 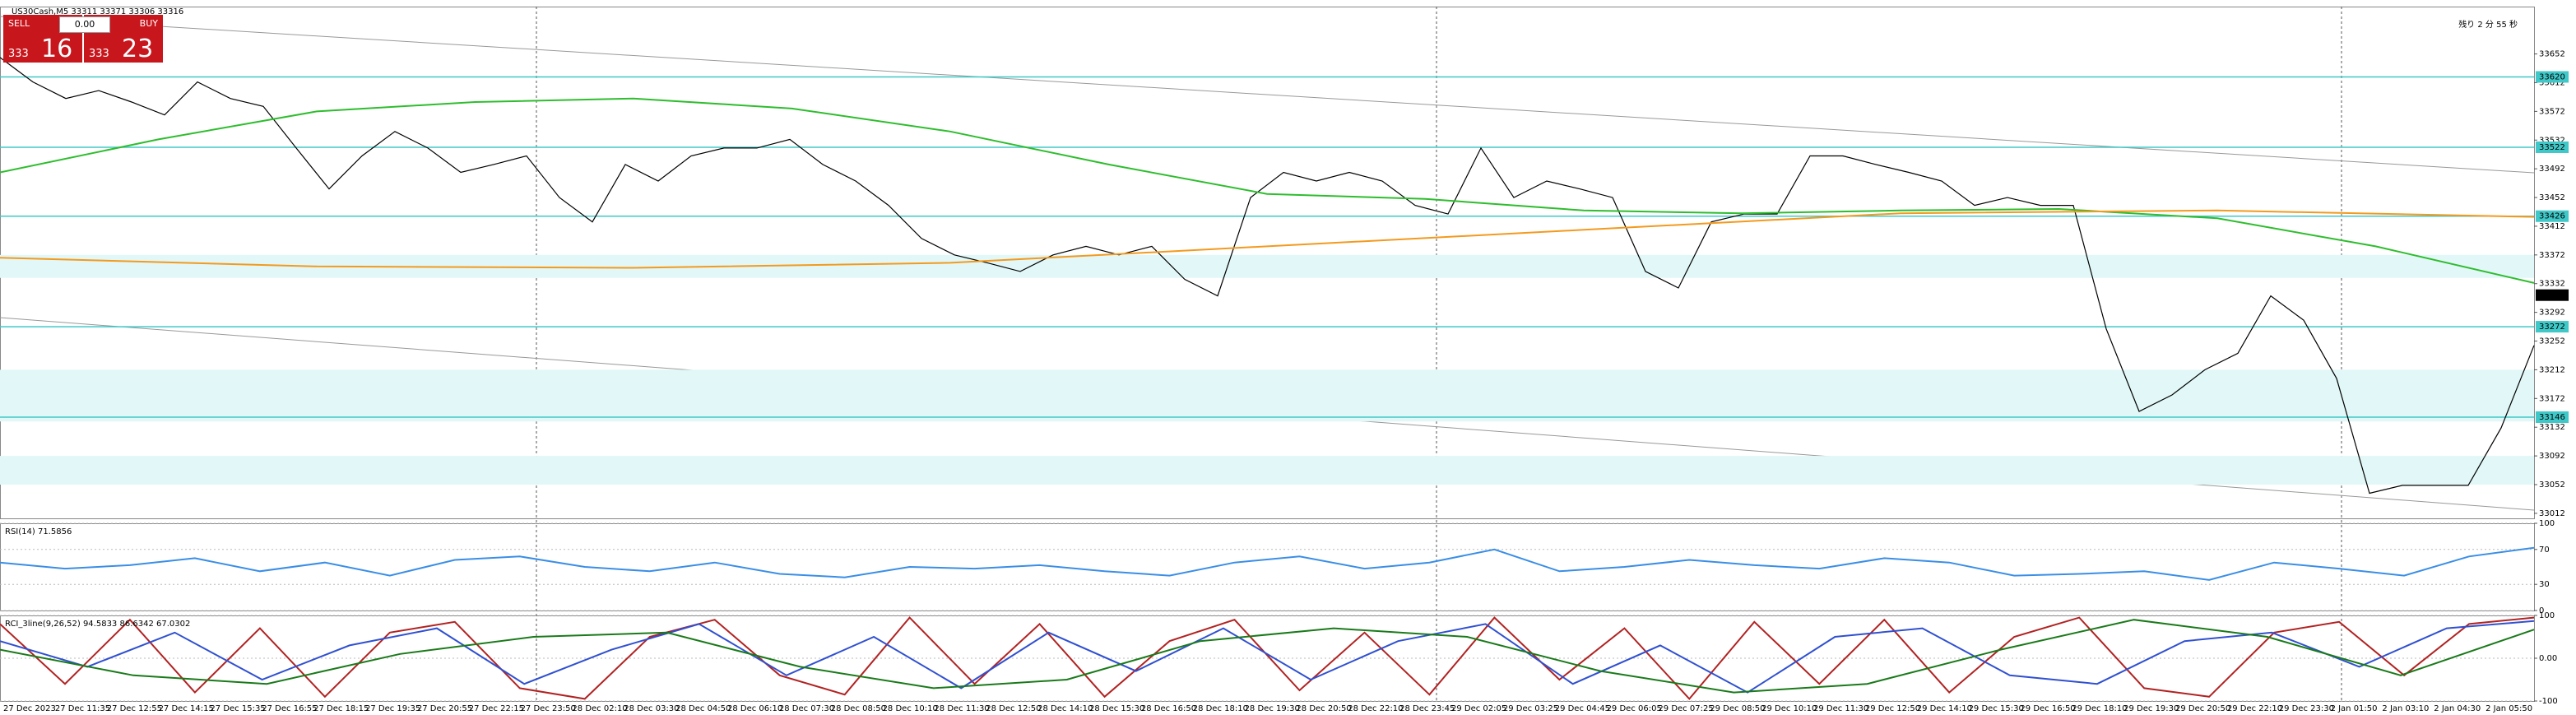 What do you see at coordinates (755, 708) in the screenshot?
I see `x-tick-label: 28 Dec 06:10` at bounding box center [755, 708].